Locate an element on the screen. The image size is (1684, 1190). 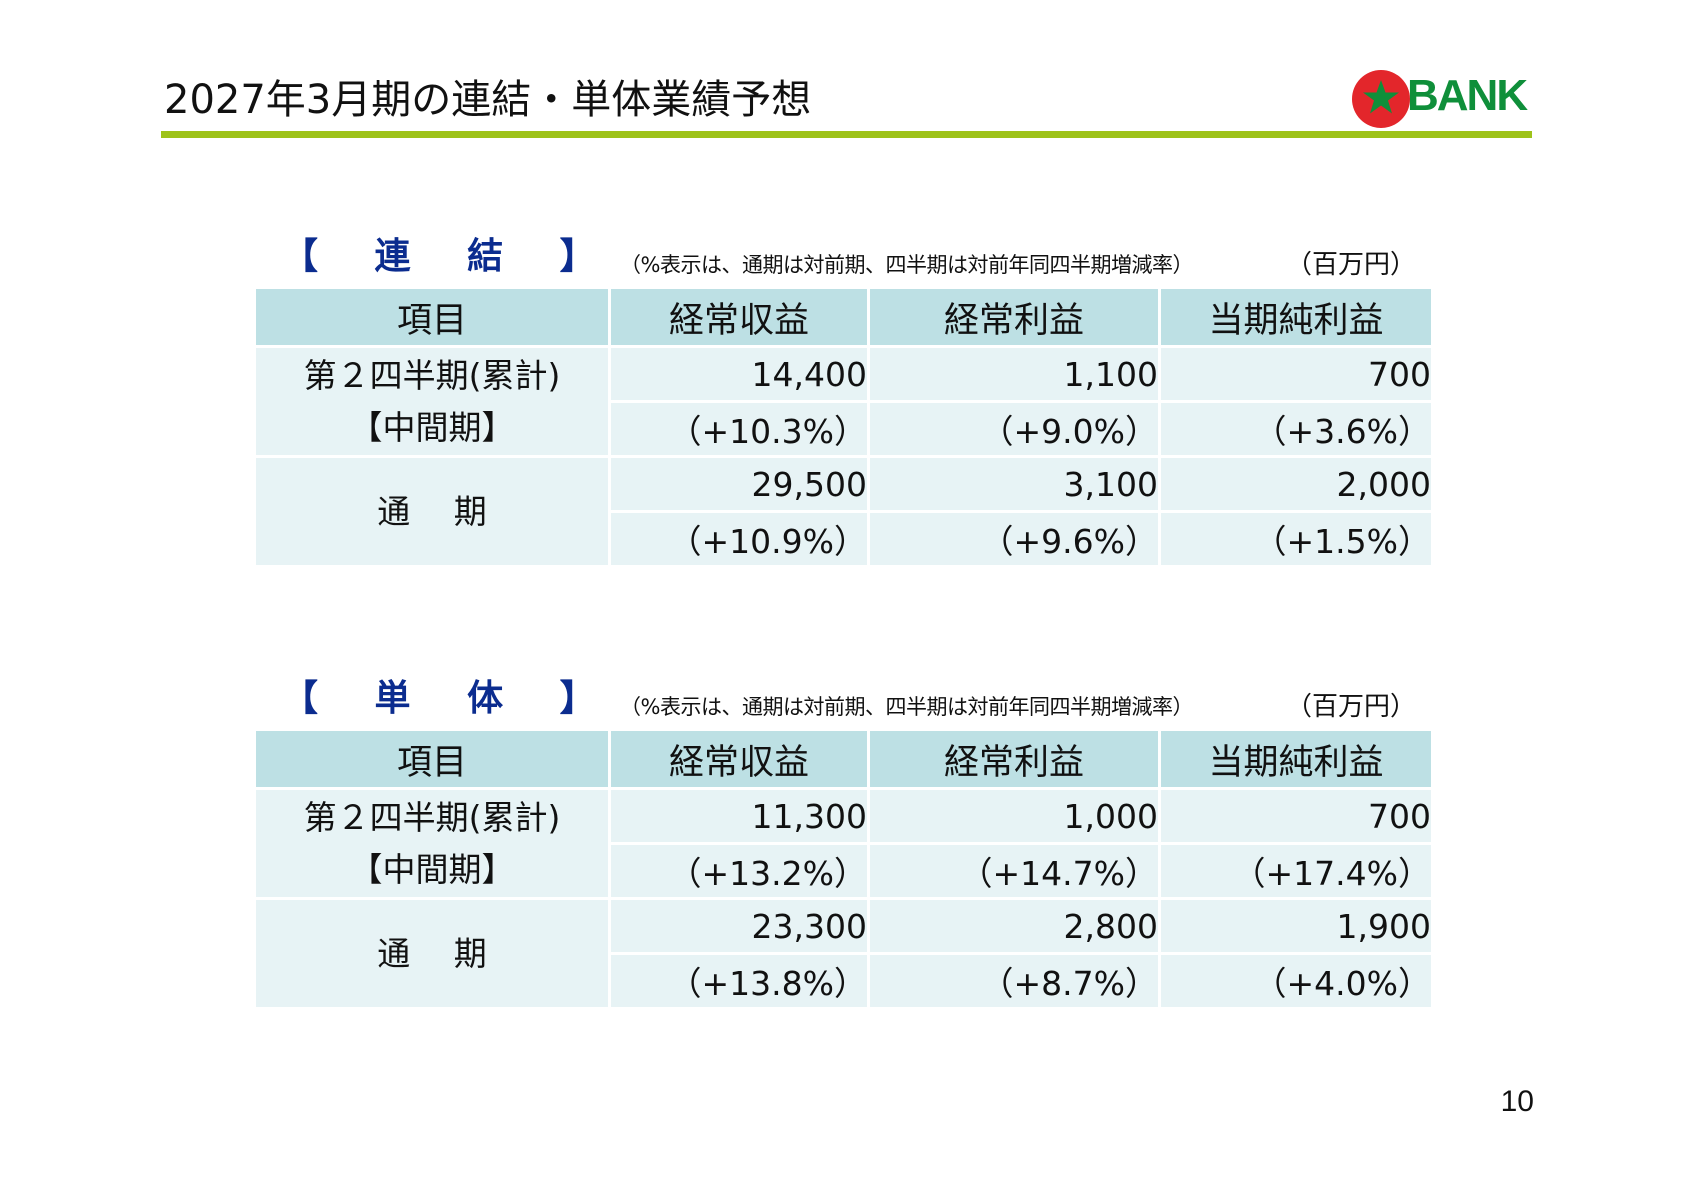
change-cell: （+10.9%） is located at coordinates (739, 539).